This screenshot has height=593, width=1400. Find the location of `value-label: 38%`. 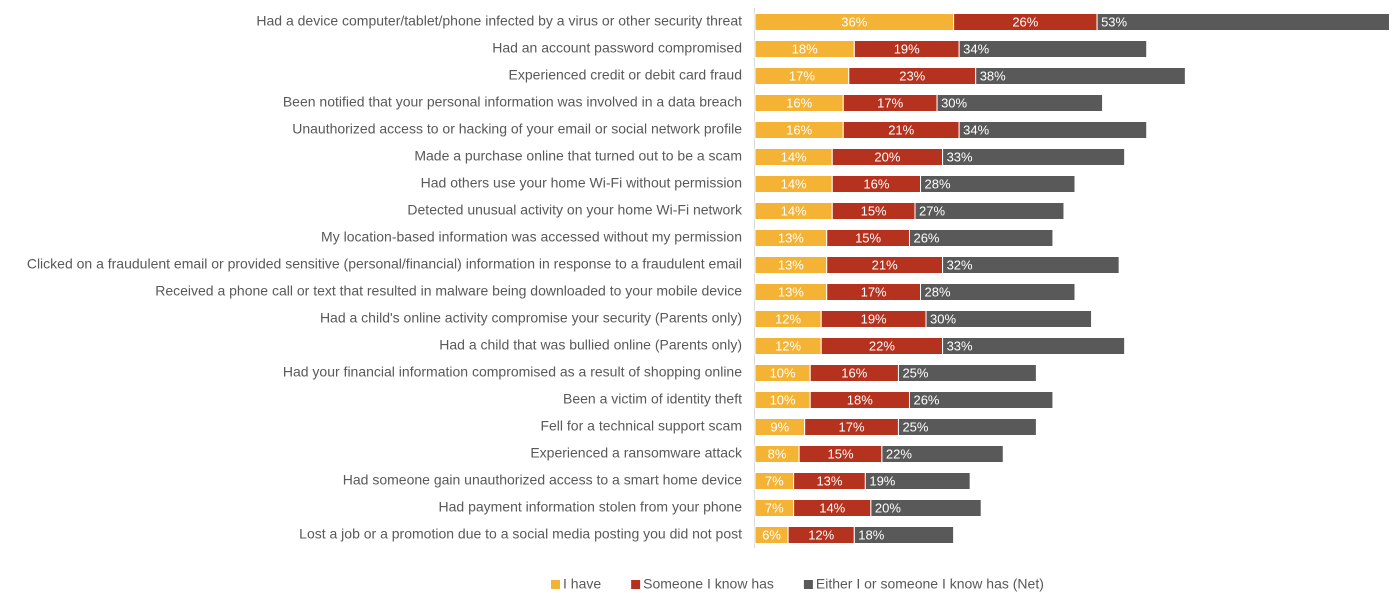

value-label: 38% is located at coordinates (993, 75).